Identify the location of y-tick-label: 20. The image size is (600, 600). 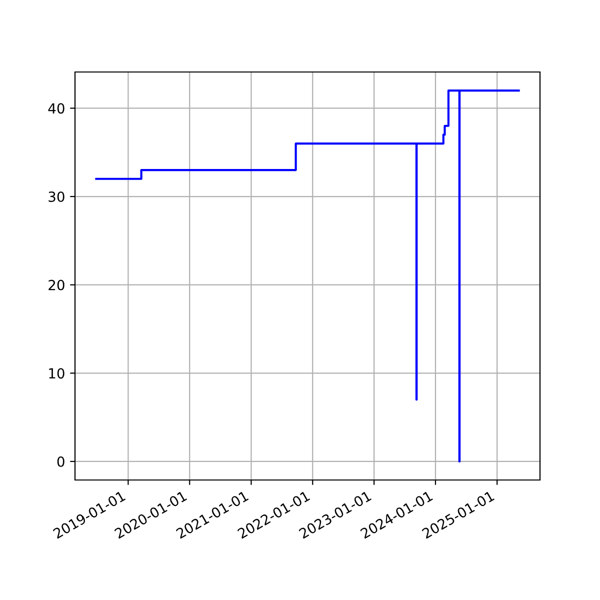
(56, 285).